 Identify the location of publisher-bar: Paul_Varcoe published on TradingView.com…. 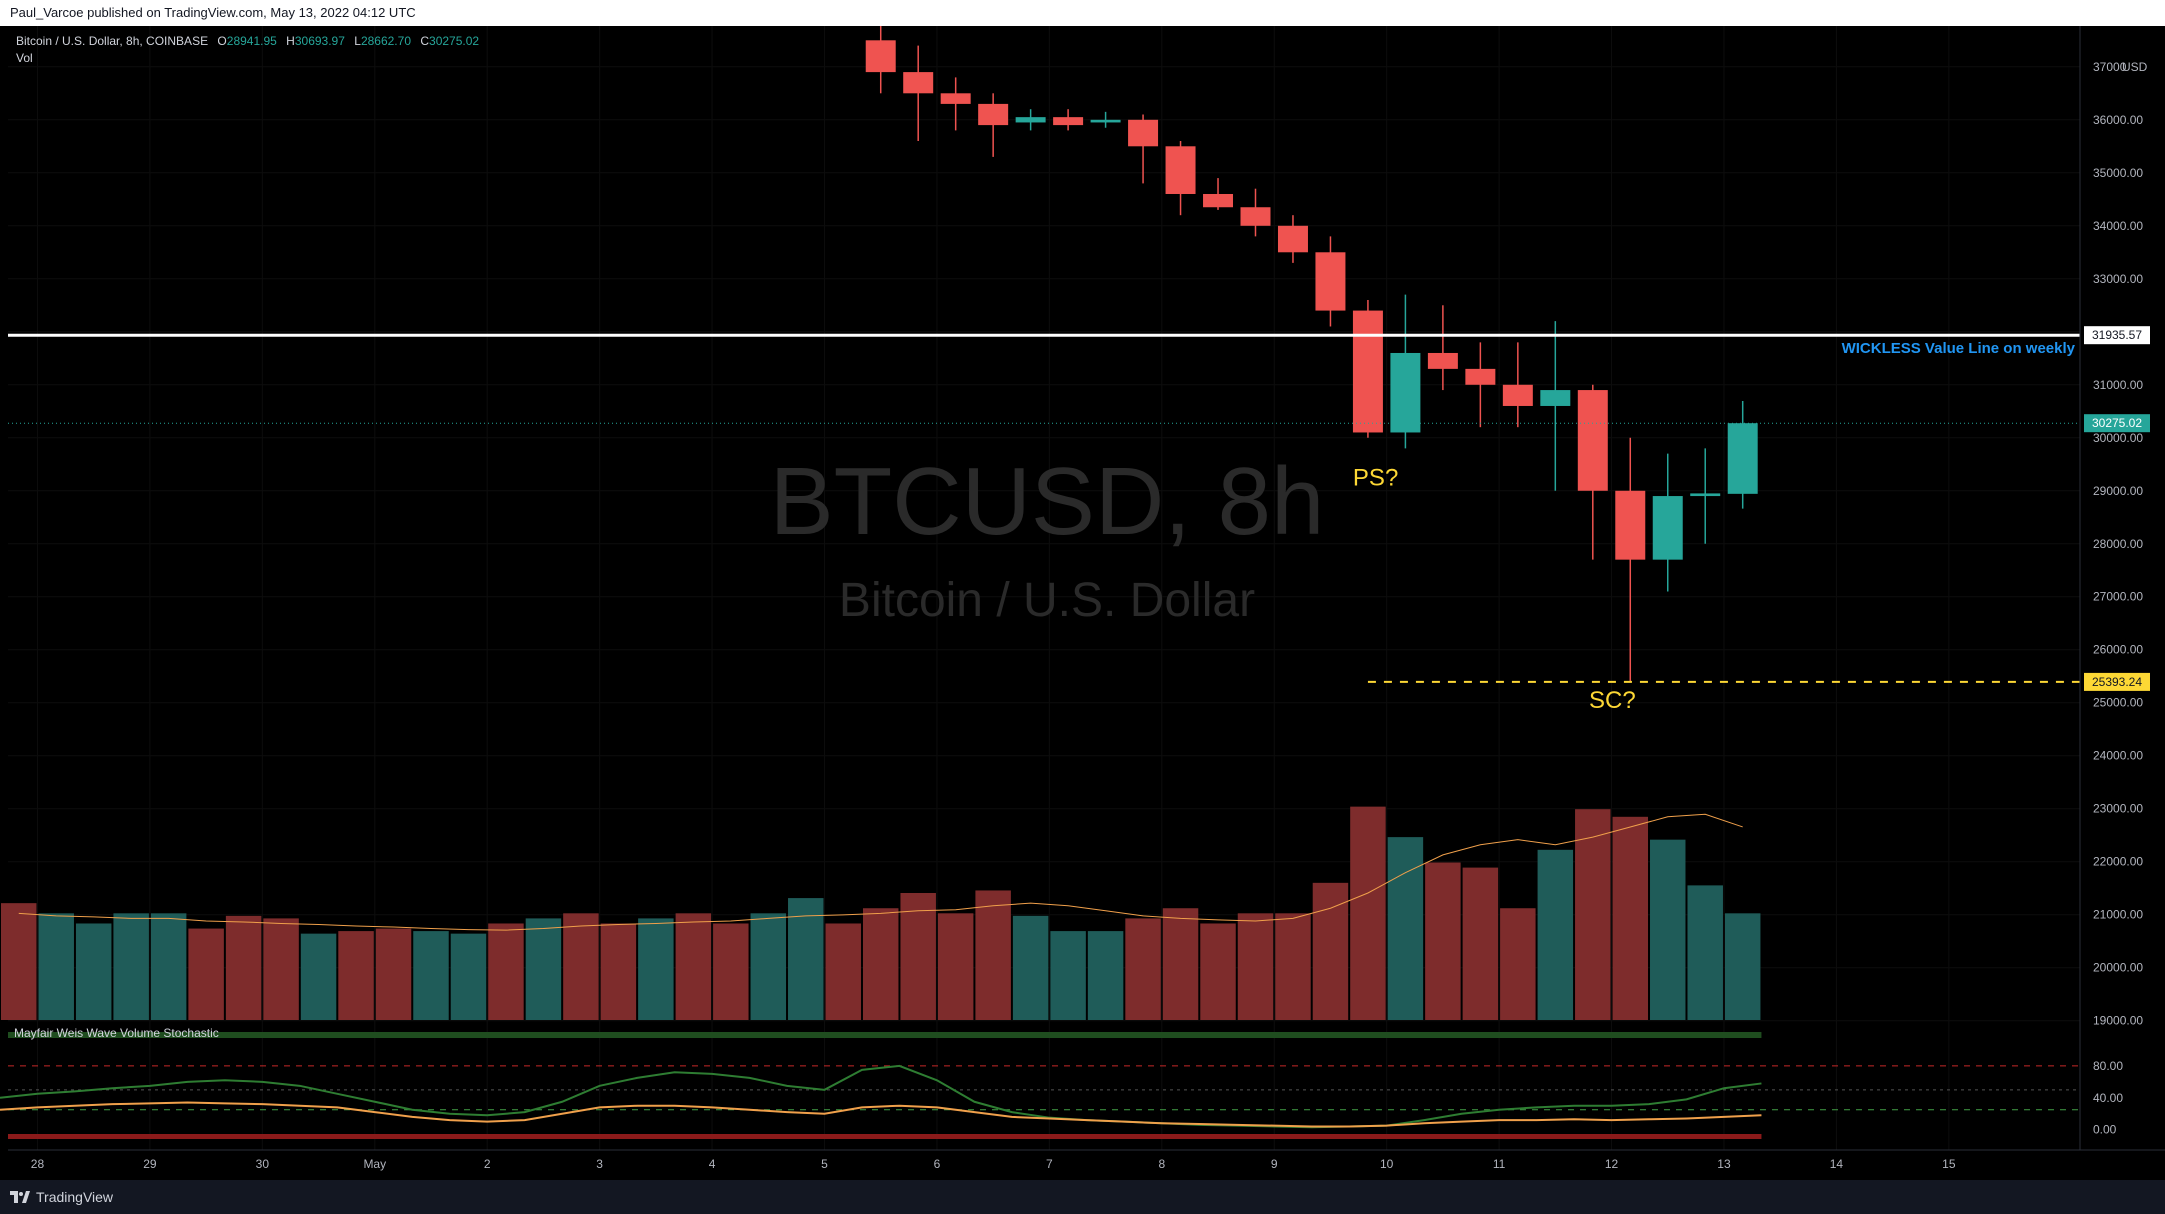
(1082, 13).